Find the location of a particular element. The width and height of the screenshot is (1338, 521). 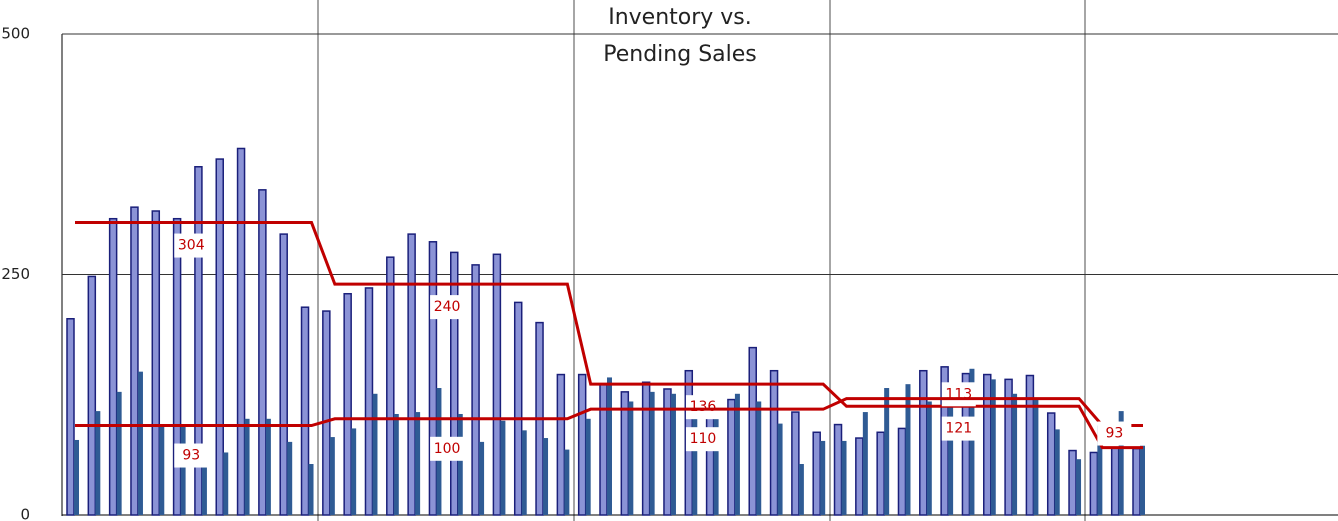

data-label: 121 is located at coordinates (958, 429).